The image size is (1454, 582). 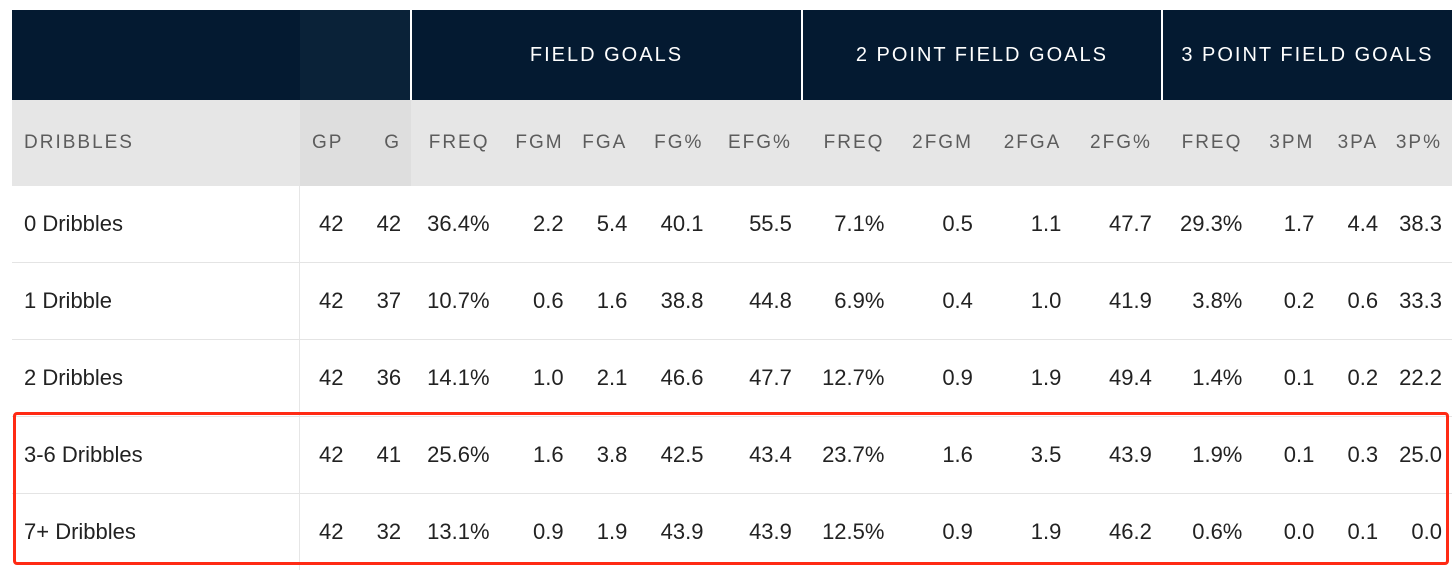 What do you see at coordinates (1288, 224) in the screenshot?
I see `cell-3pm: 1.7` at bounding box center [1288, 224].